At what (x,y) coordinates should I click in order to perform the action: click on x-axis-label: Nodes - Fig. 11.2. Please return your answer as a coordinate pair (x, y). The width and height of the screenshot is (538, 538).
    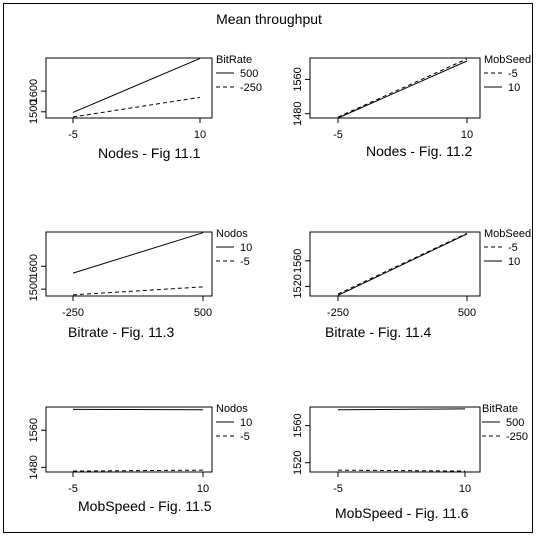
    Looking at the image, I should click on (419, 151).